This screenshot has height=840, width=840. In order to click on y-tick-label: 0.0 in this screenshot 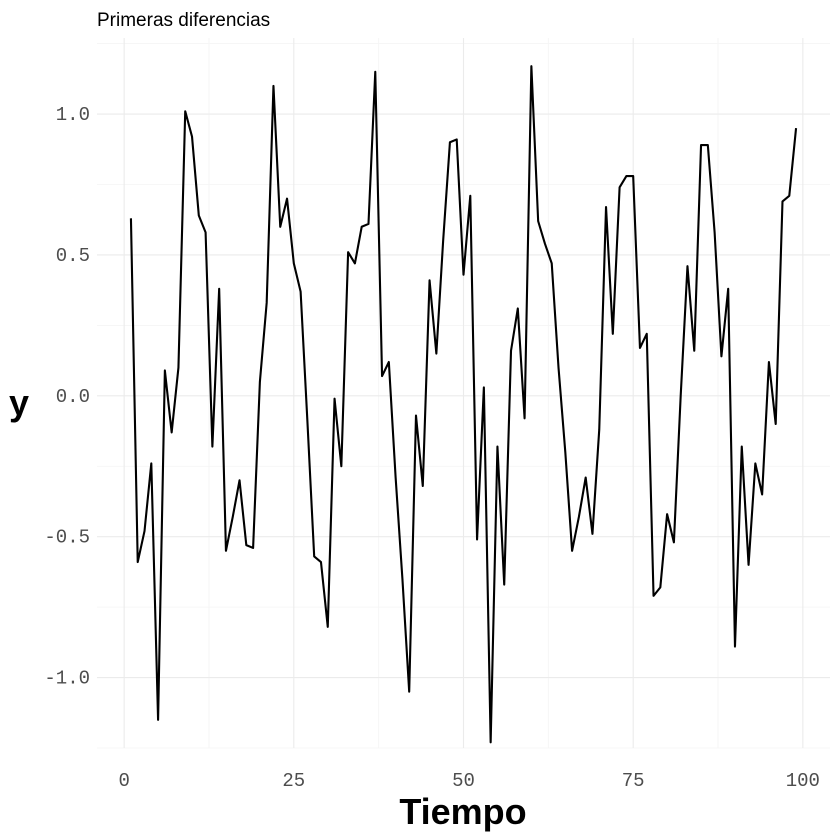, I will do `click(73, 397)`.